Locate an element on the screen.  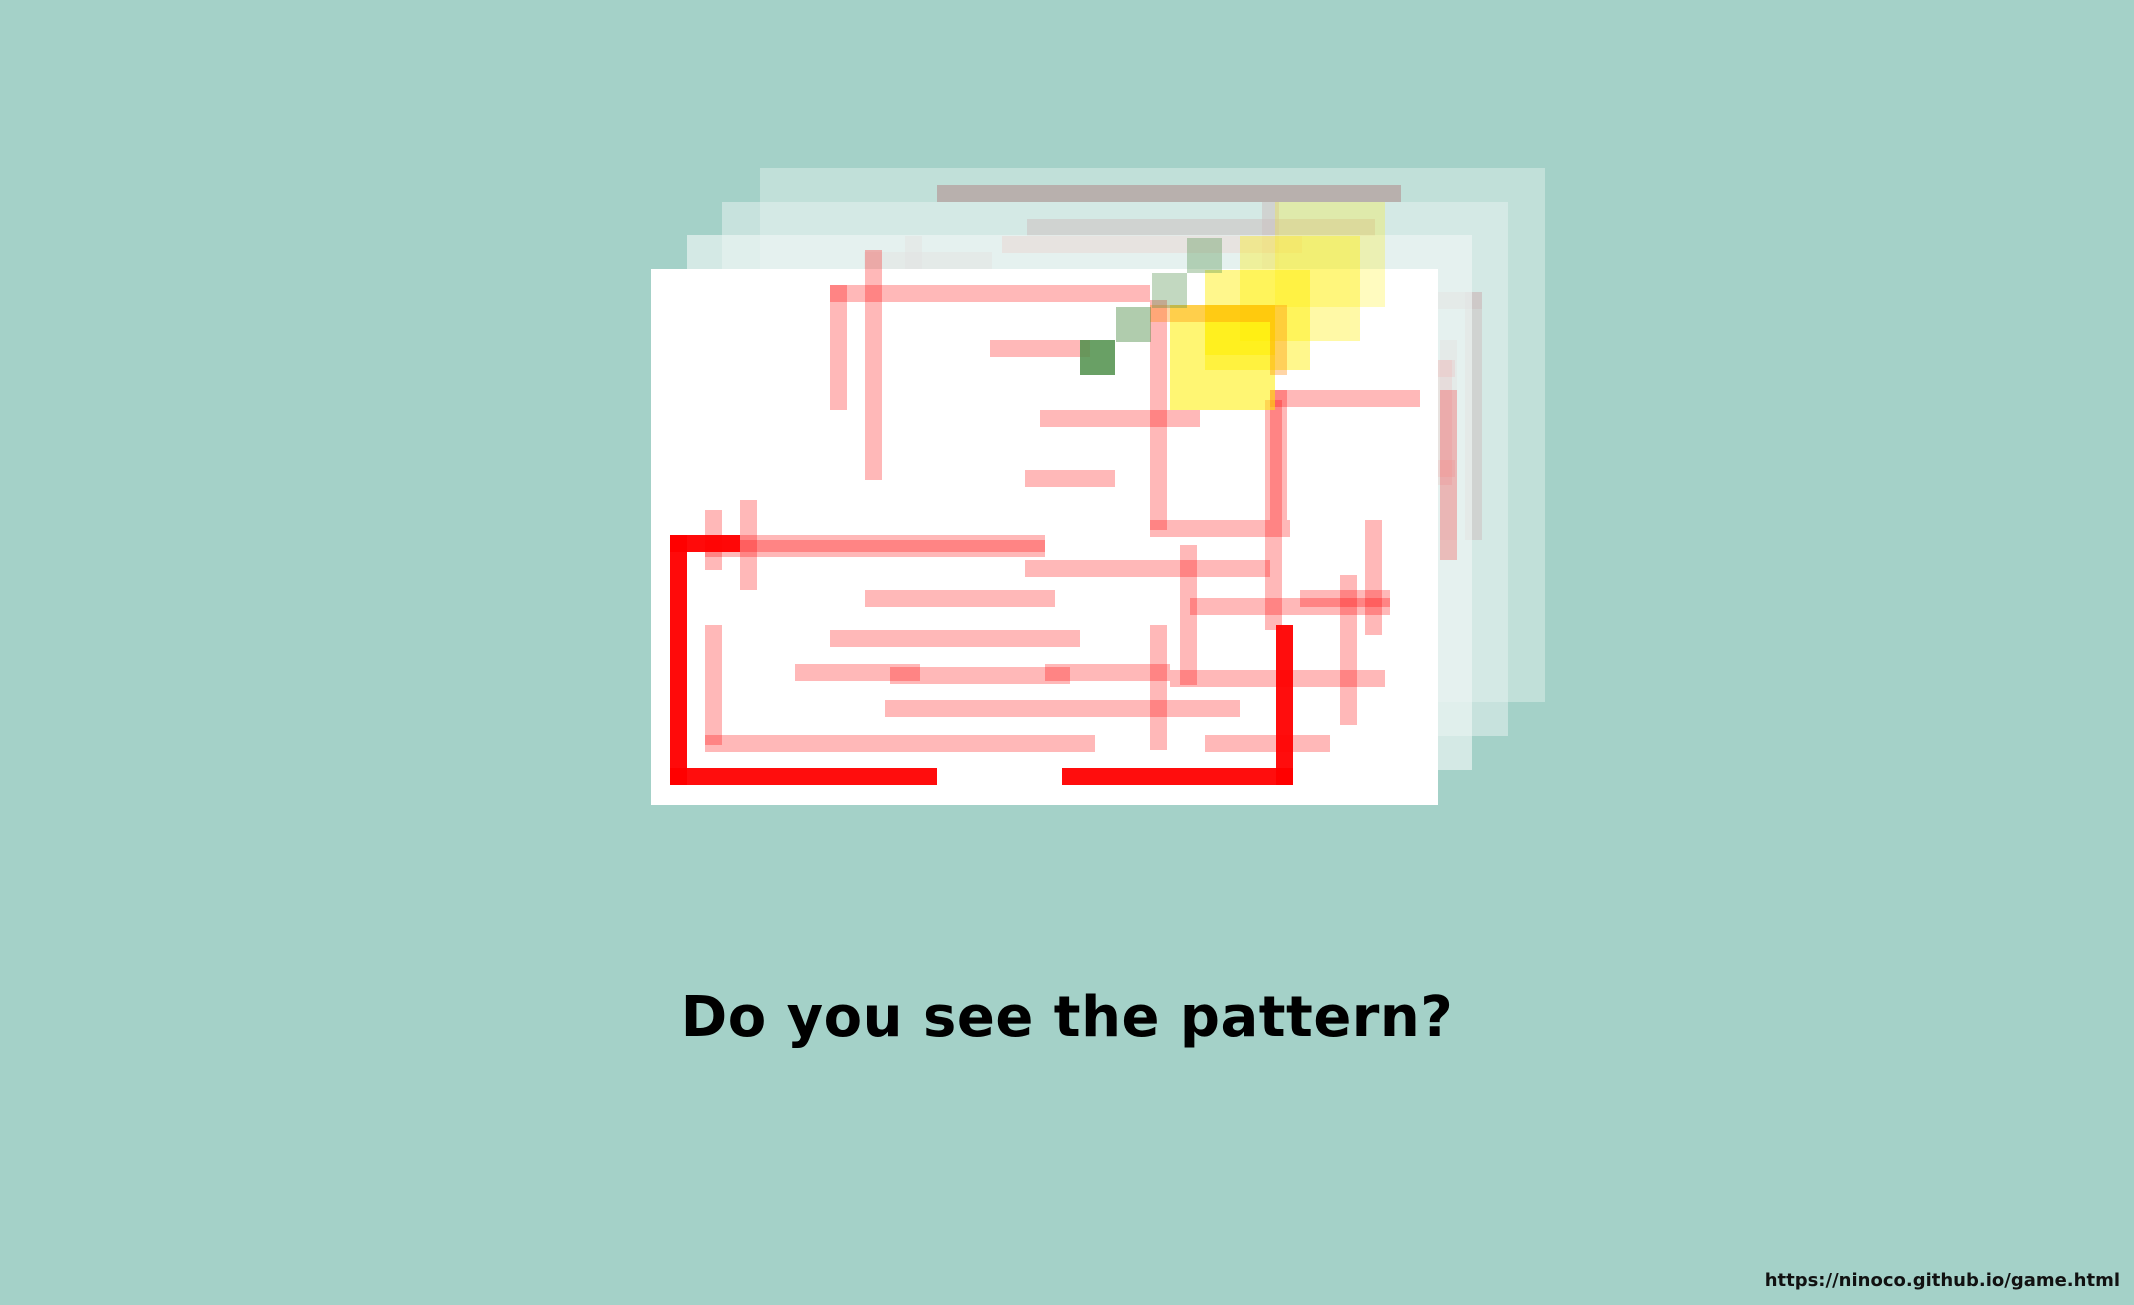
source-url: https://ninoco.github.io/game.html is located at coordinates (1942, 1280).